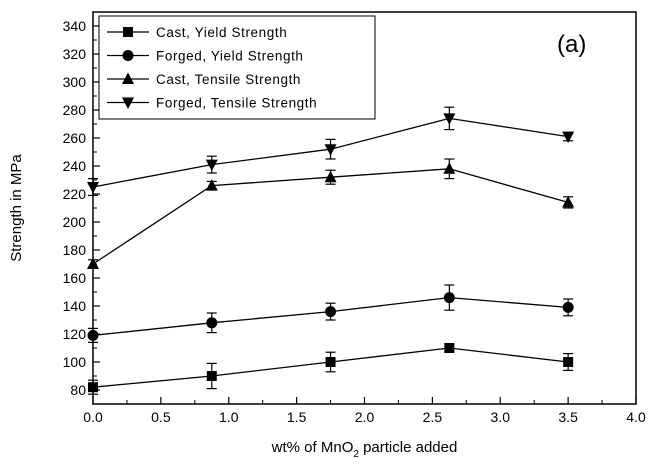 The width and height of the screenshot is (648, 464). Describe the element at coordinates (75, 110) in the screenshot. I see `y-tick-label: 280` at that location.